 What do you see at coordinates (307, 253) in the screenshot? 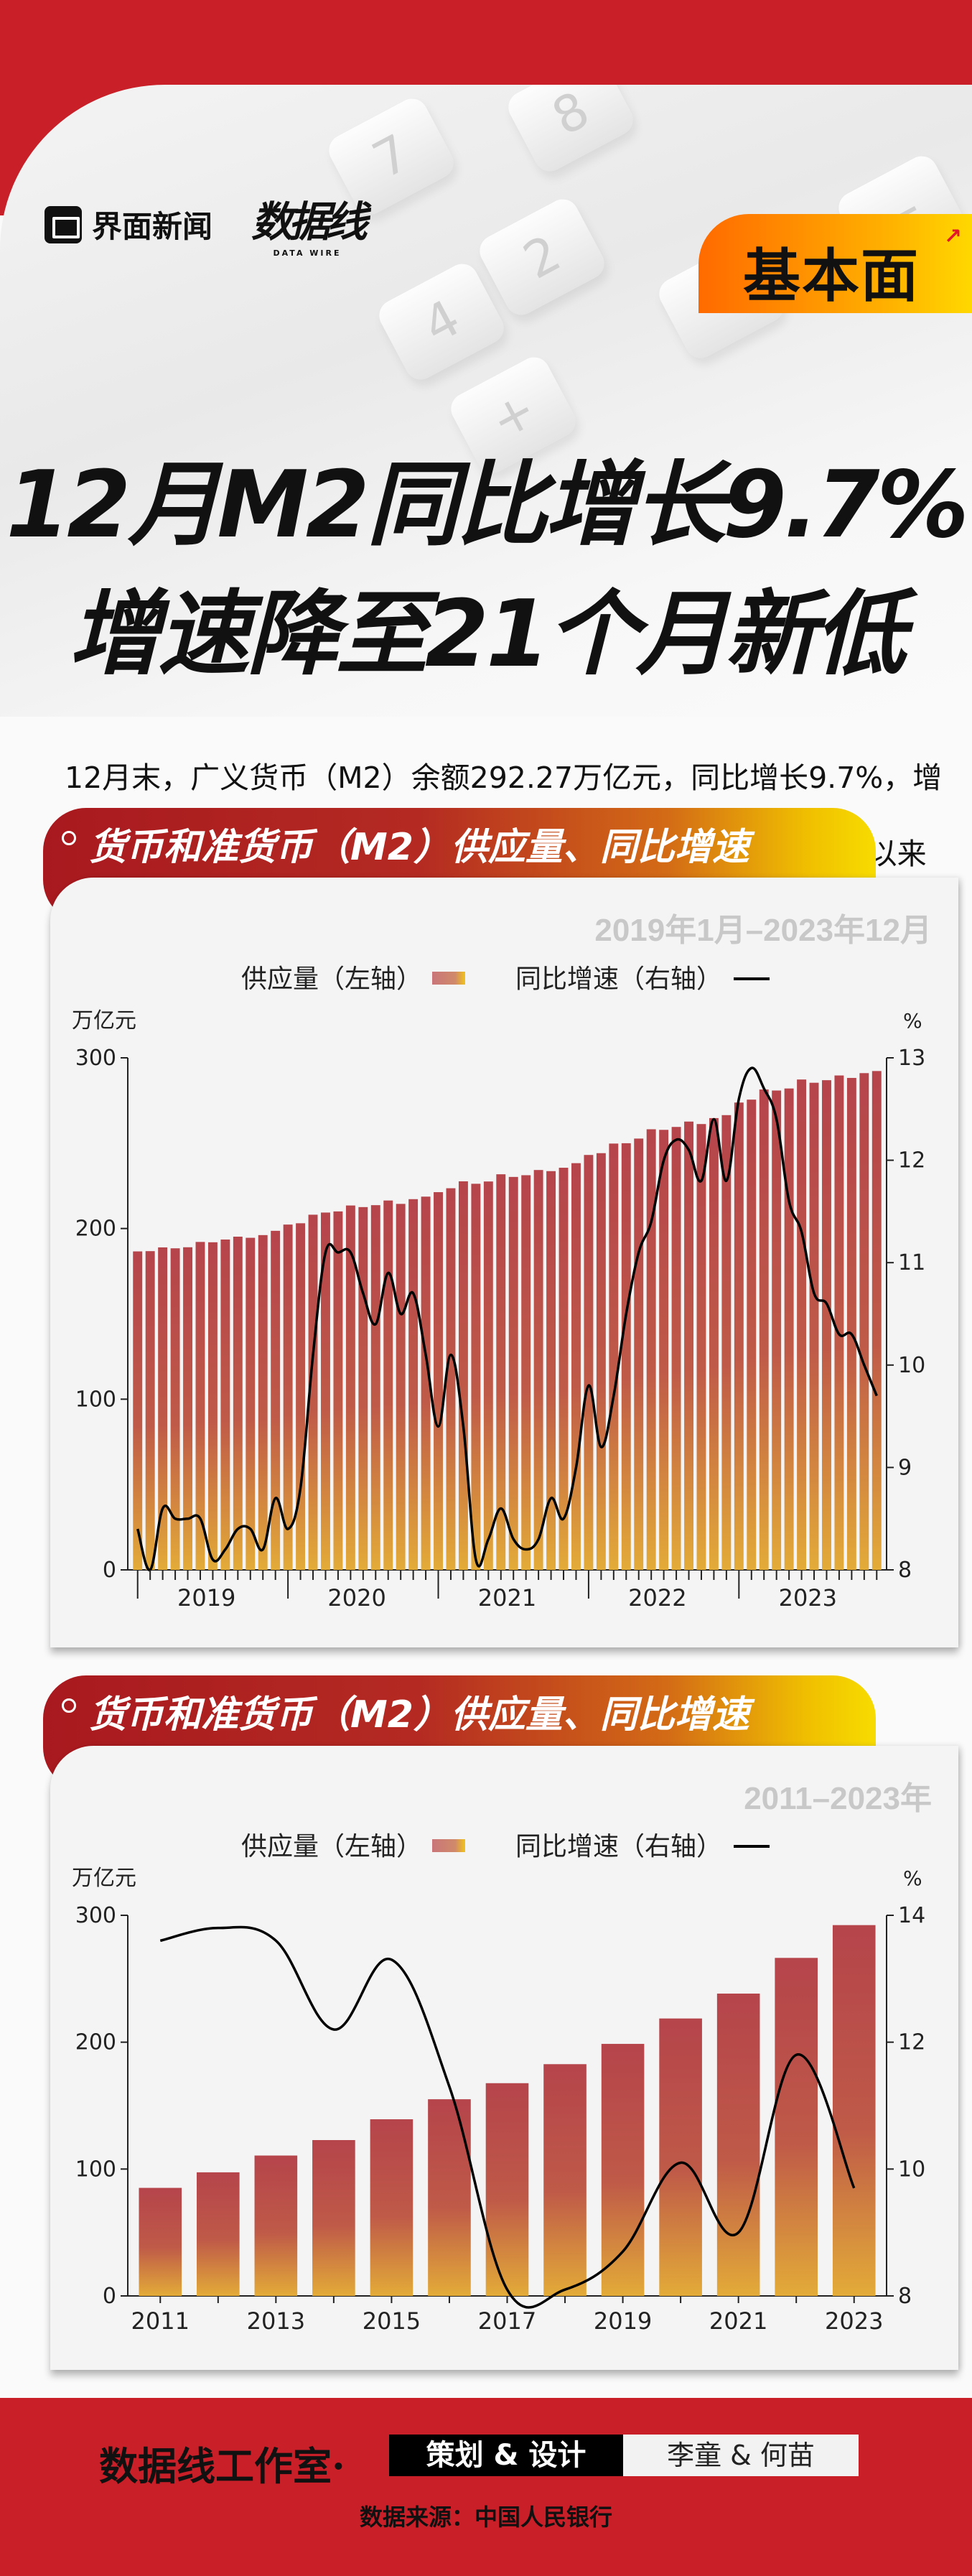
I see `datawire-logo-en: DATA WIRE` at bounding box center [307, 253].